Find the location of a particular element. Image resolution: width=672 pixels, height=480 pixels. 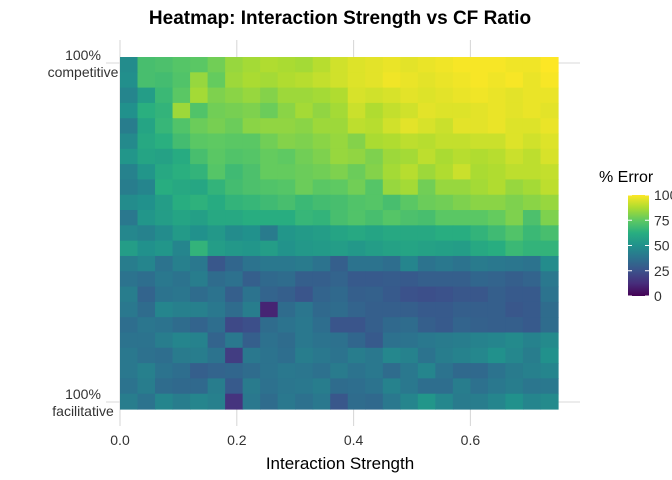

x-tick-label: 0.2 is located at coordinates (237, 440).